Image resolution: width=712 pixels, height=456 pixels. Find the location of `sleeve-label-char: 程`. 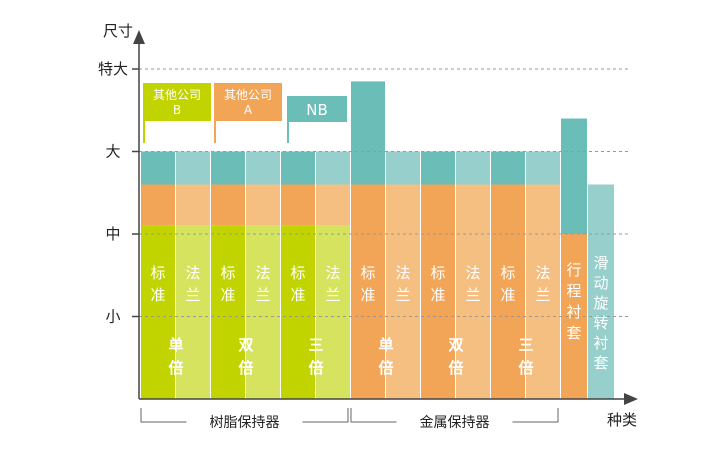

sleeve-label-char: 程 is located at coordinates (573, 291).